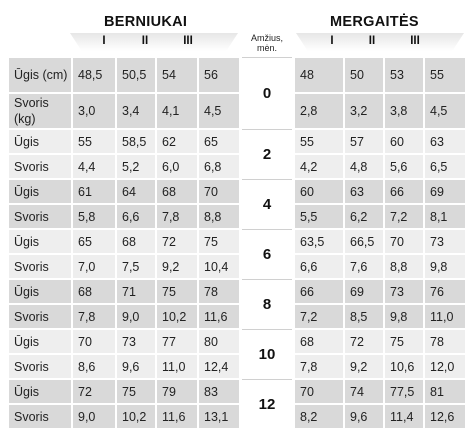 This screenshot has width=474, height=439. What do you see at coordinates (124, 416) in the screenshot?
I see `boys-row: Svoris 9,0 10,2 11,6 13,1` at bounding box center [124, 416].